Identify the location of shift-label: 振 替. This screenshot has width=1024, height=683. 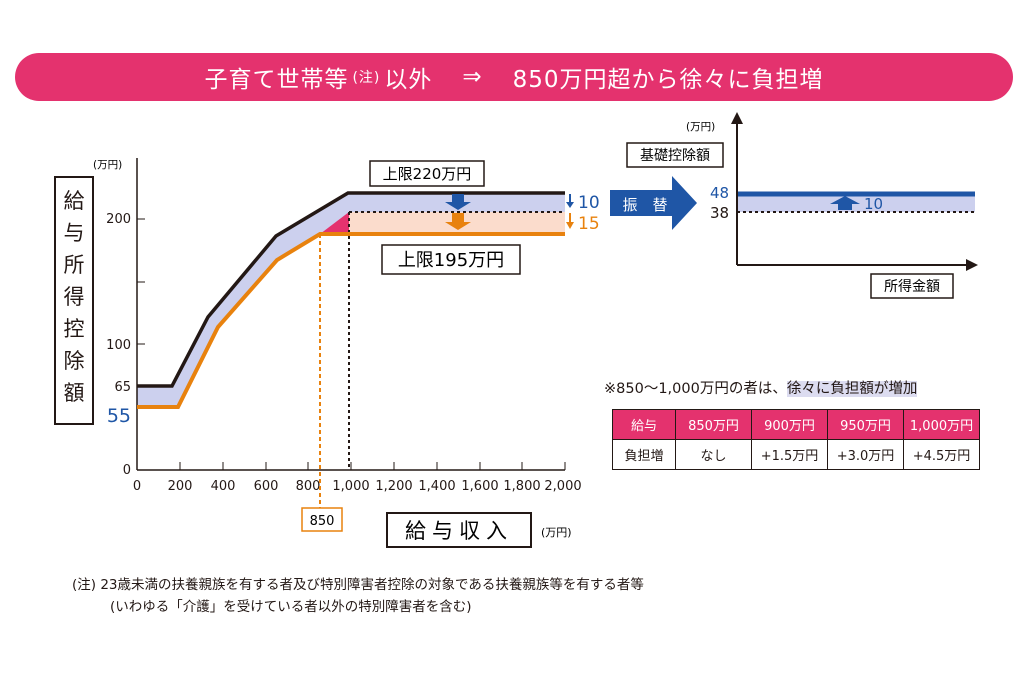
(644, 205).